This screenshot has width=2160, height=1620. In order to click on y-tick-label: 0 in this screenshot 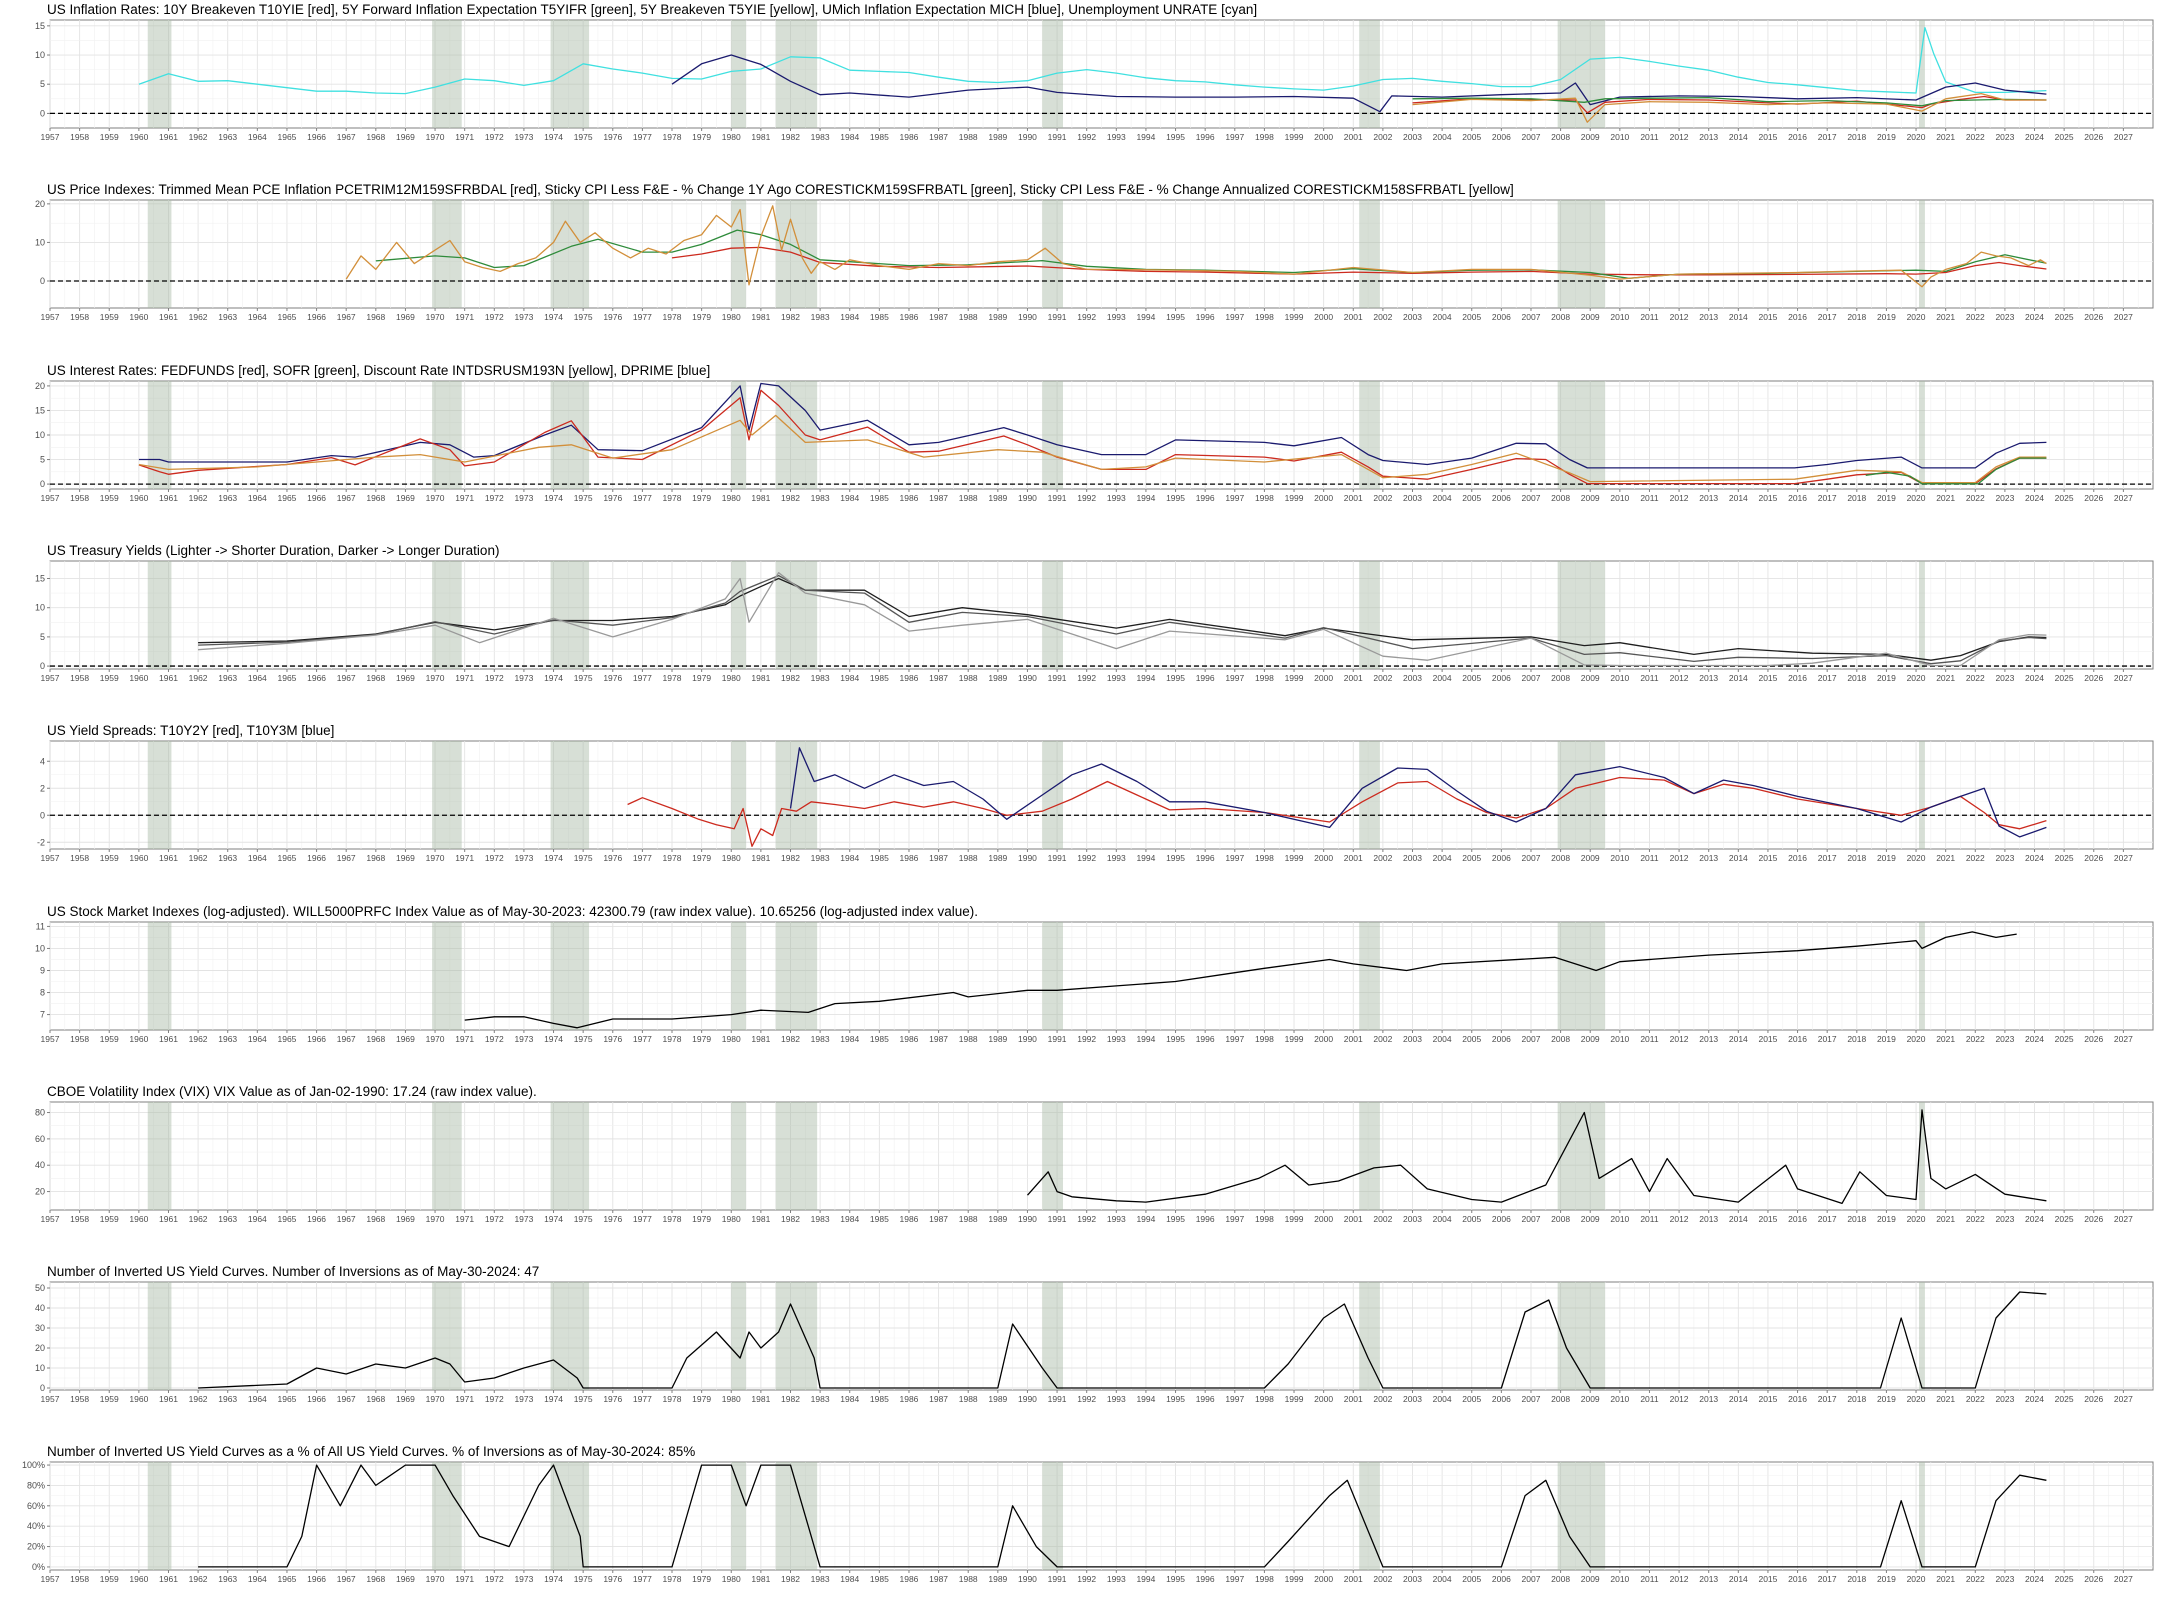, I will do `click(42, 1388)`.